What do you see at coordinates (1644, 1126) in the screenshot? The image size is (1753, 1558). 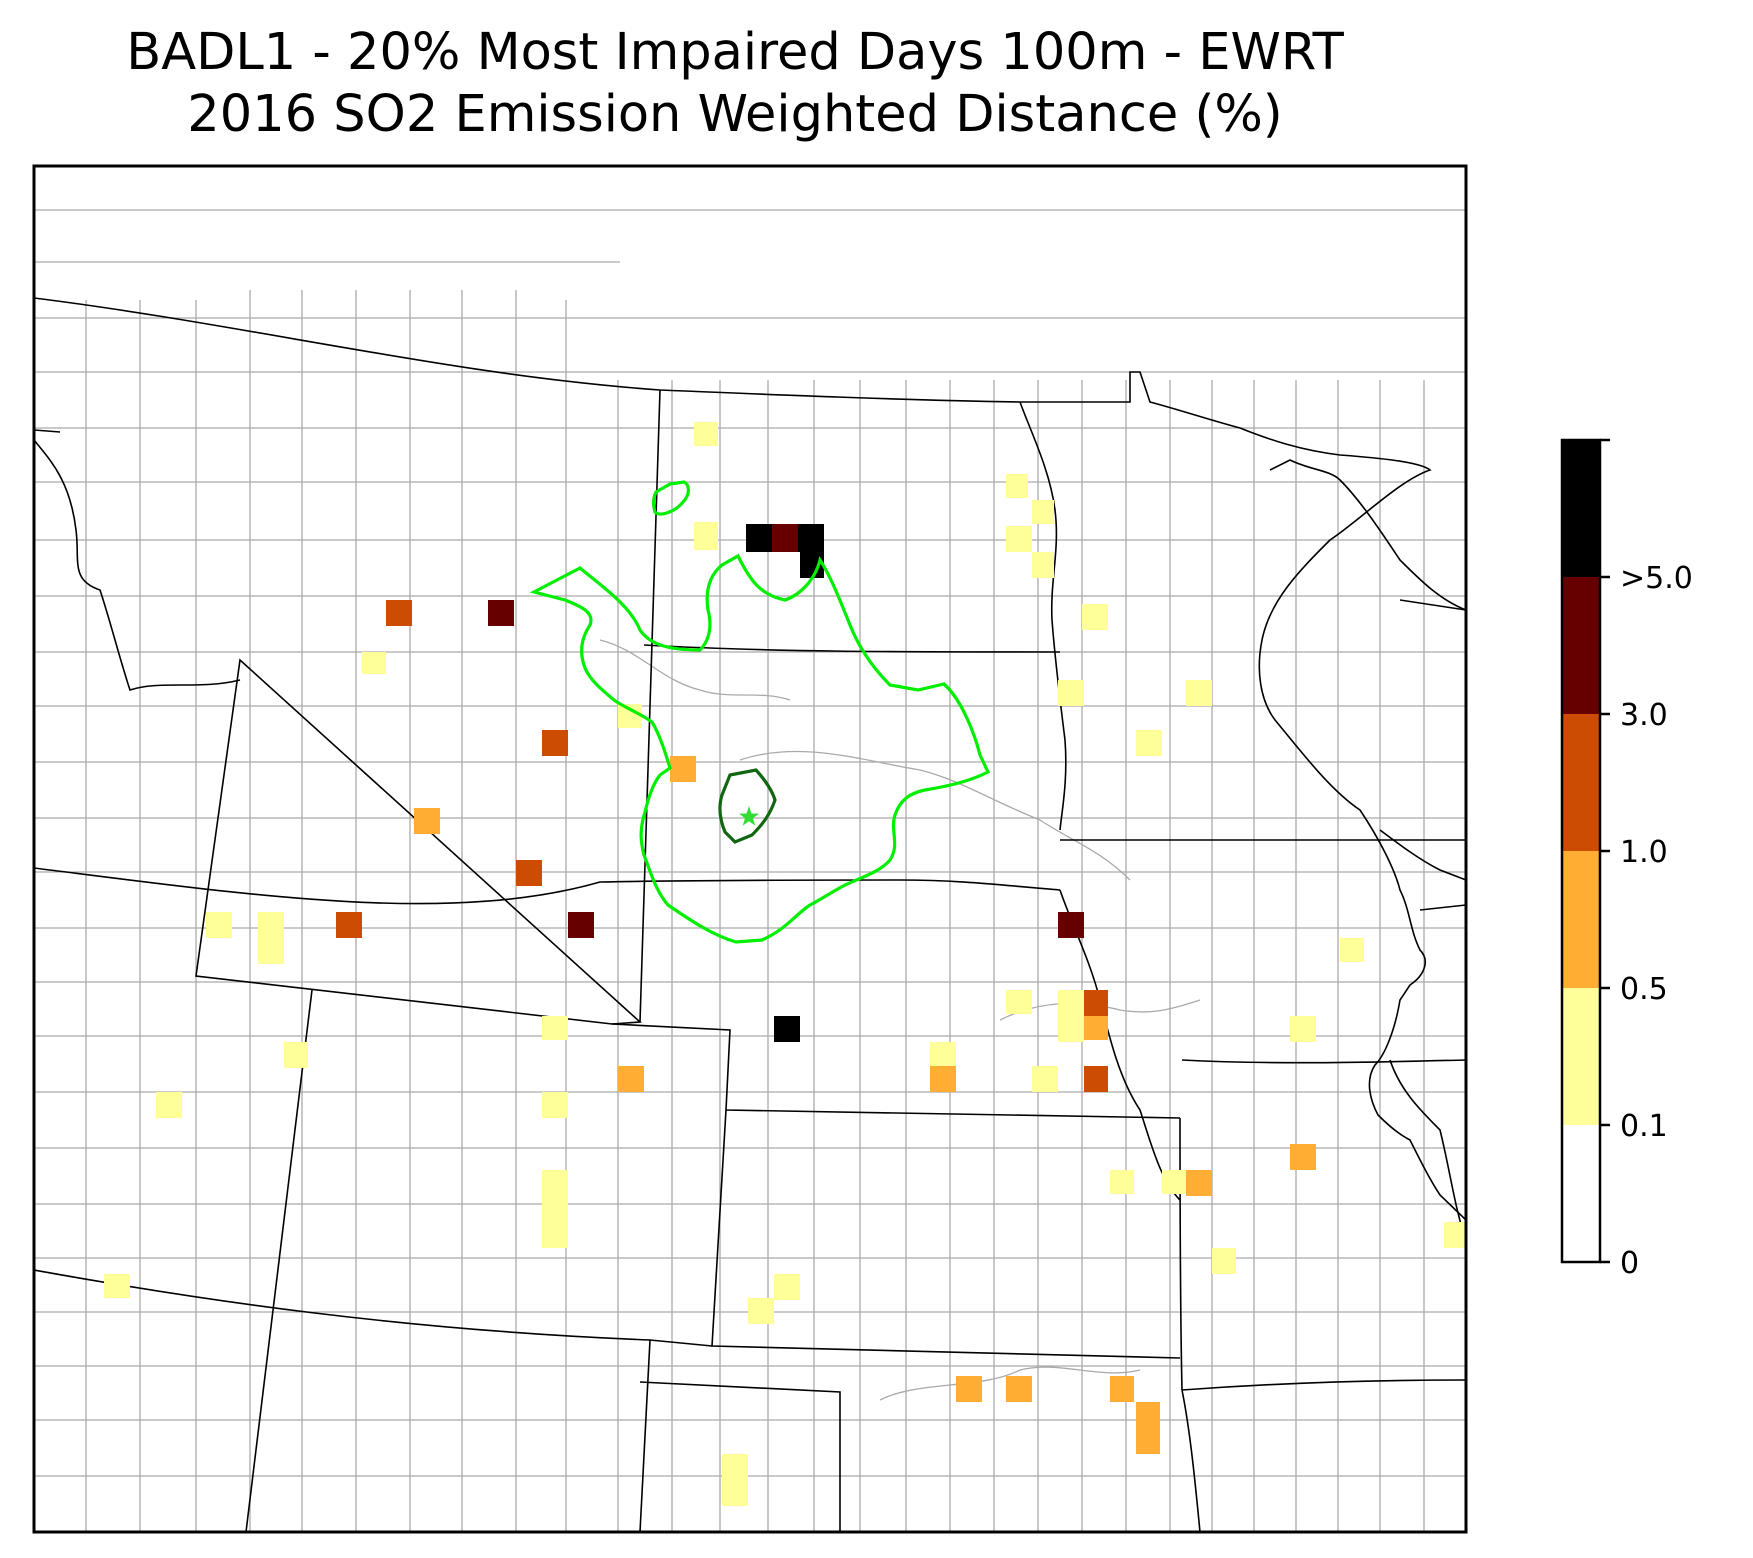 I see `colorbar-label-0-1: 0.1` at bounding box center [1644, 1126].